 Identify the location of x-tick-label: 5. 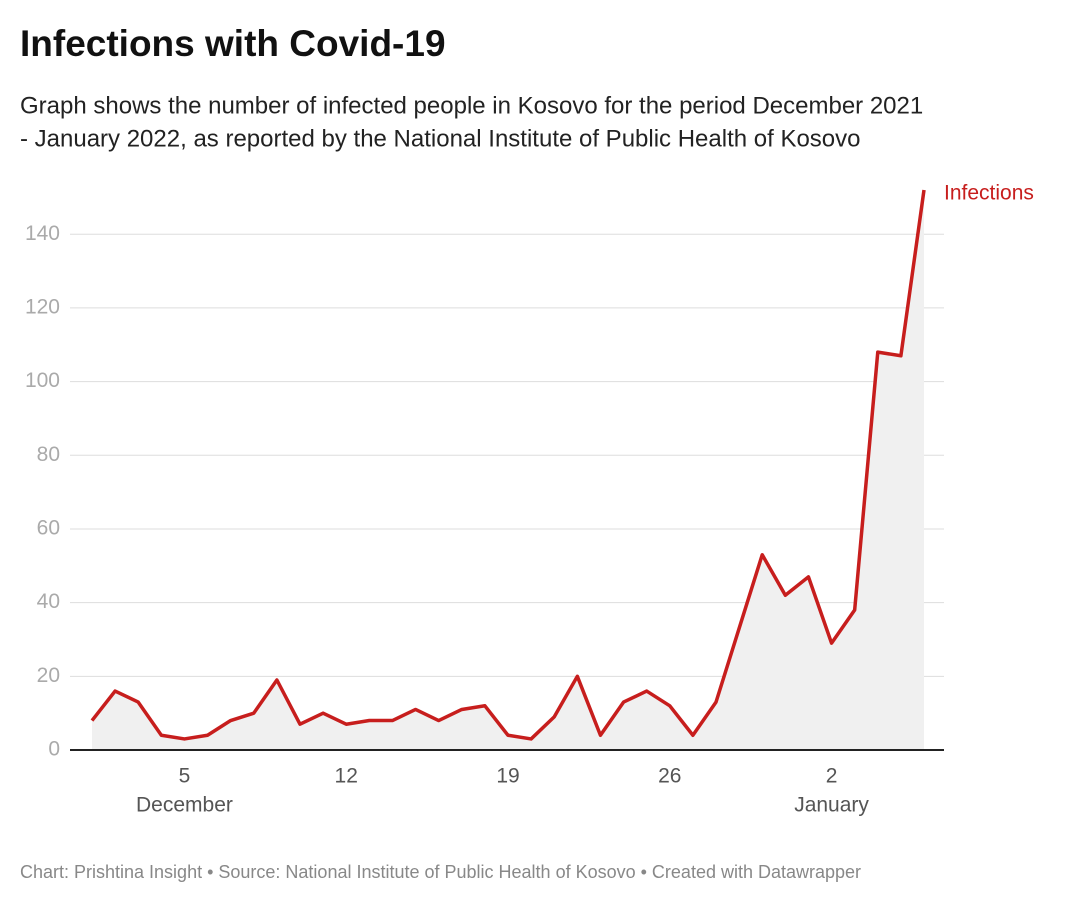
(185, 776).